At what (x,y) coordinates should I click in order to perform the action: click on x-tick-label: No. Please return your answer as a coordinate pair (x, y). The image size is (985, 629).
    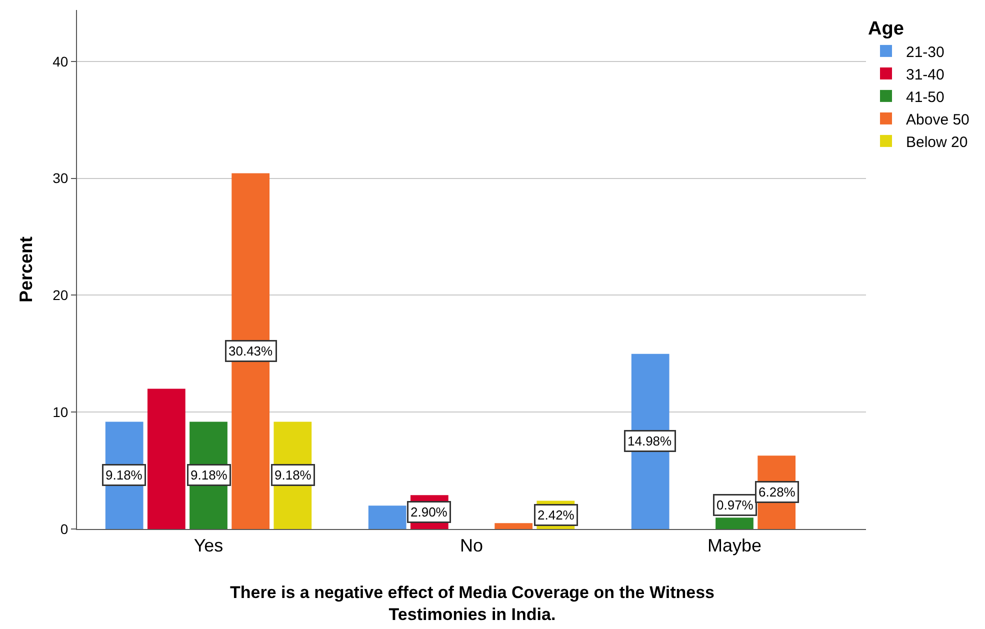
    Looking at the image, I should click on (472, 546).